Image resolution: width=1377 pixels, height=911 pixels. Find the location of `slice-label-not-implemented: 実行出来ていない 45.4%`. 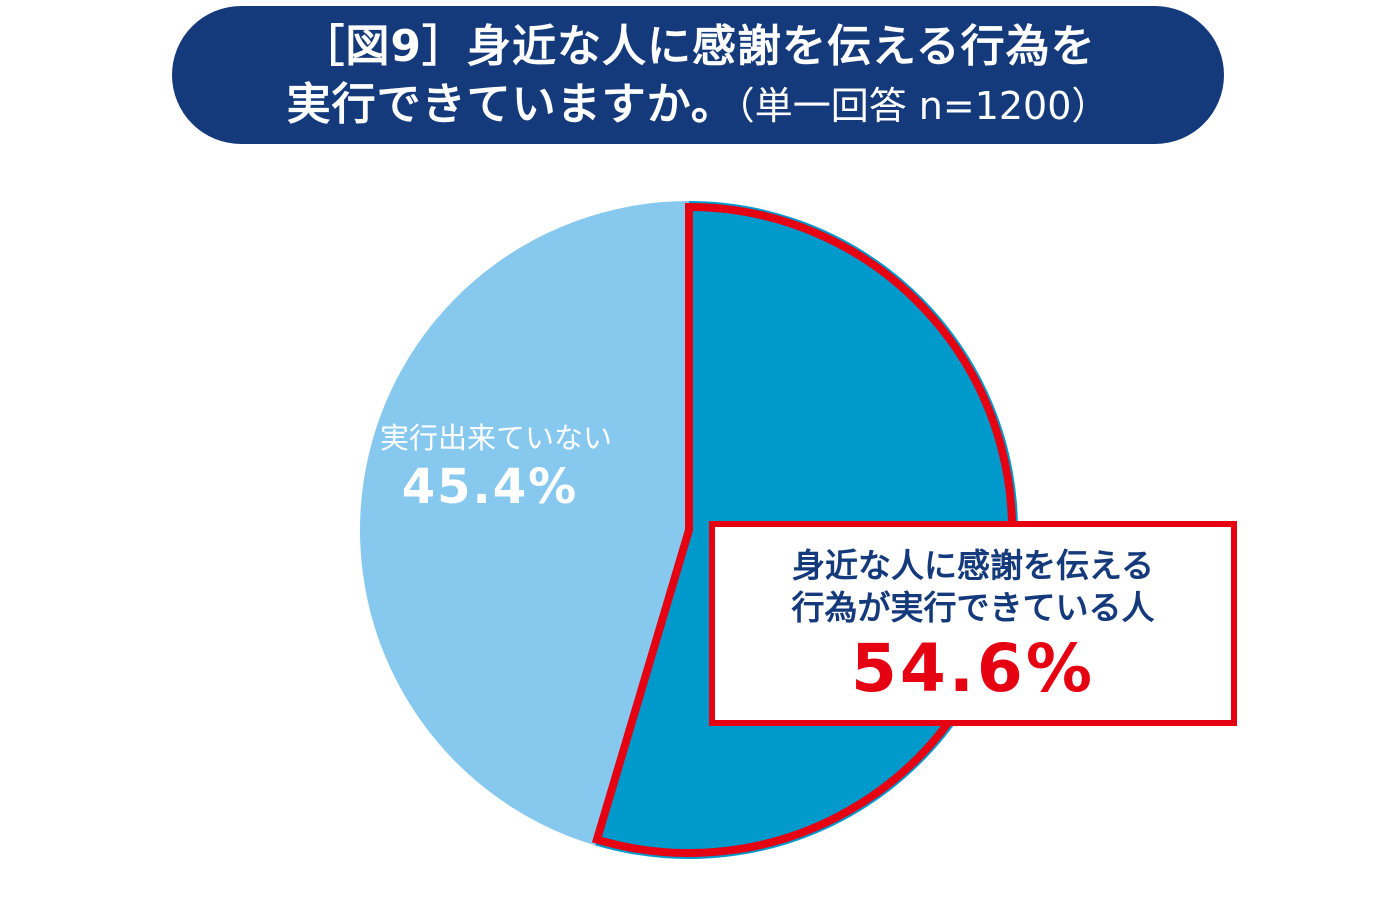

slice-label-not-implemented: 実行出来ていない 45.4% is located at coordinates (496, 467).